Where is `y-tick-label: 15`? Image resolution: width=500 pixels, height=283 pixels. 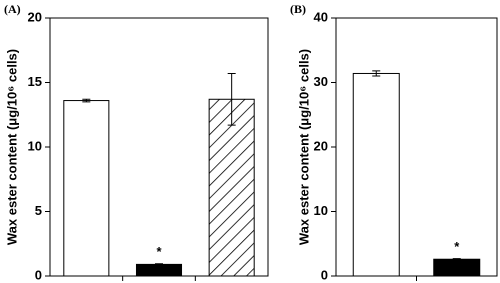 y-tick-label: 15 is located at coordinates (35, 81).